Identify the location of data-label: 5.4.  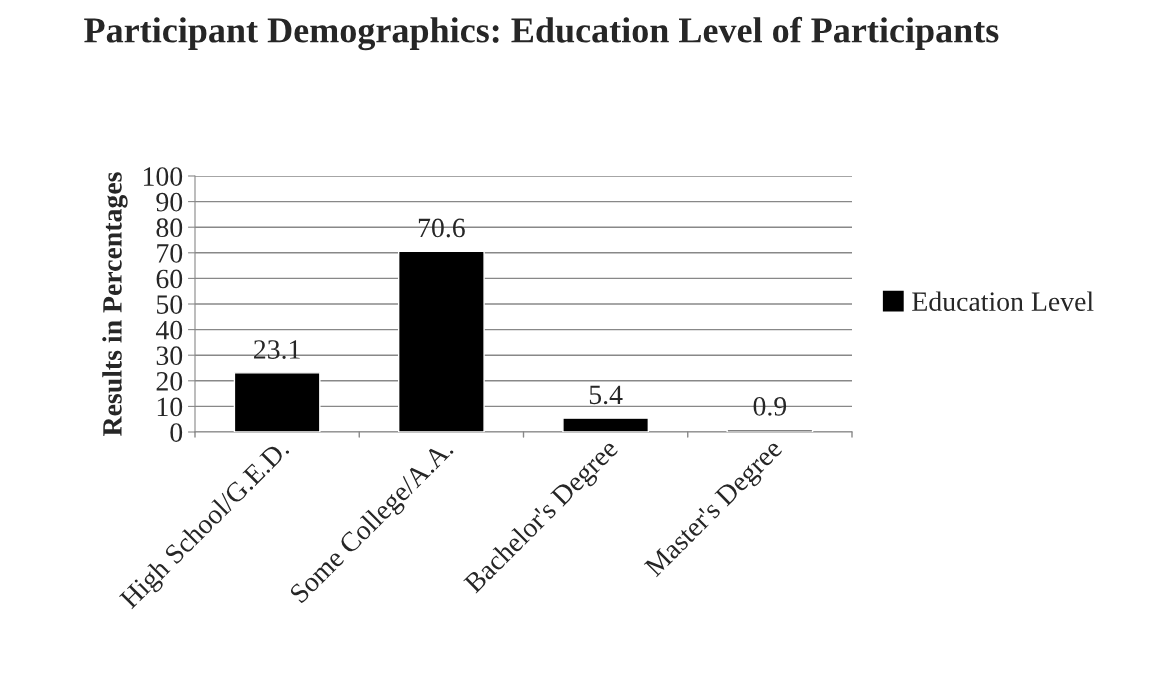
(606, 395).